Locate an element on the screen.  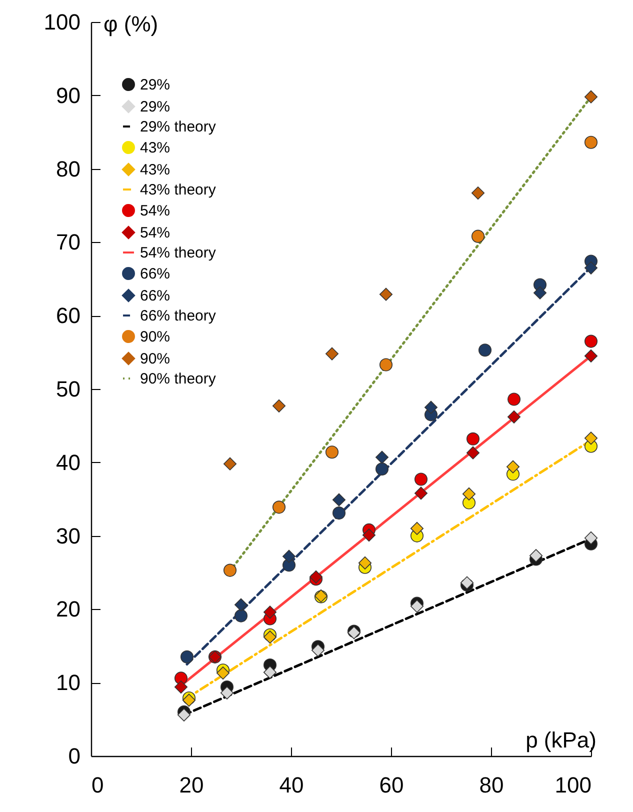
x-tick-label: 20 is located at coordinates (191, 785).